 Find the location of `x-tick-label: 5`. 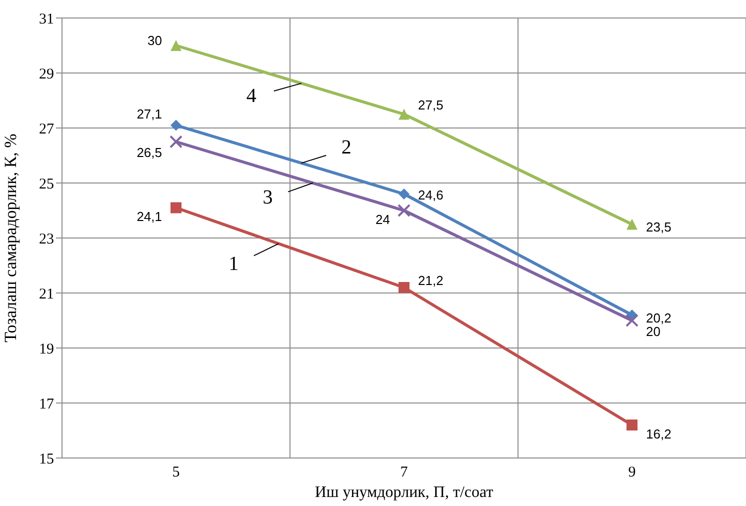

x-tick-label: 5 is located at coordinates (176, 472).